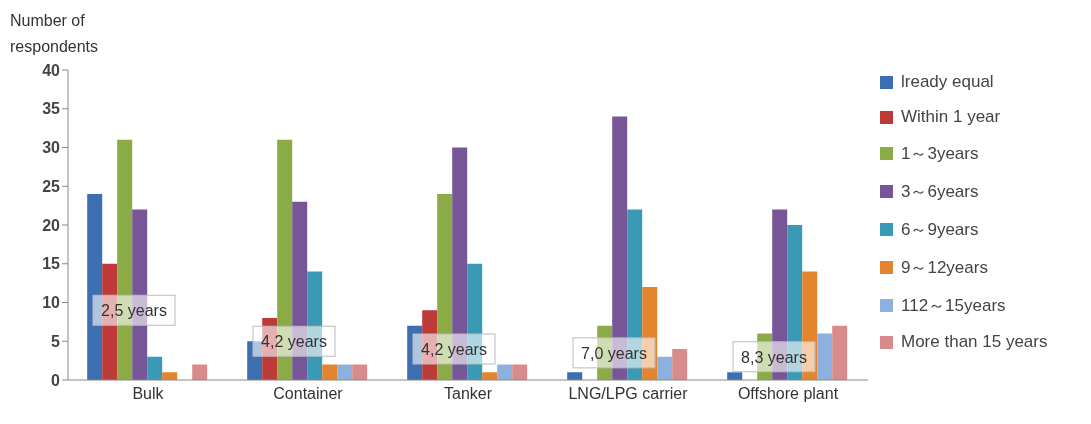  Describe the element at coordinates (56, 380) in the screenshot. I see `y-tick-label: 0` at that location.